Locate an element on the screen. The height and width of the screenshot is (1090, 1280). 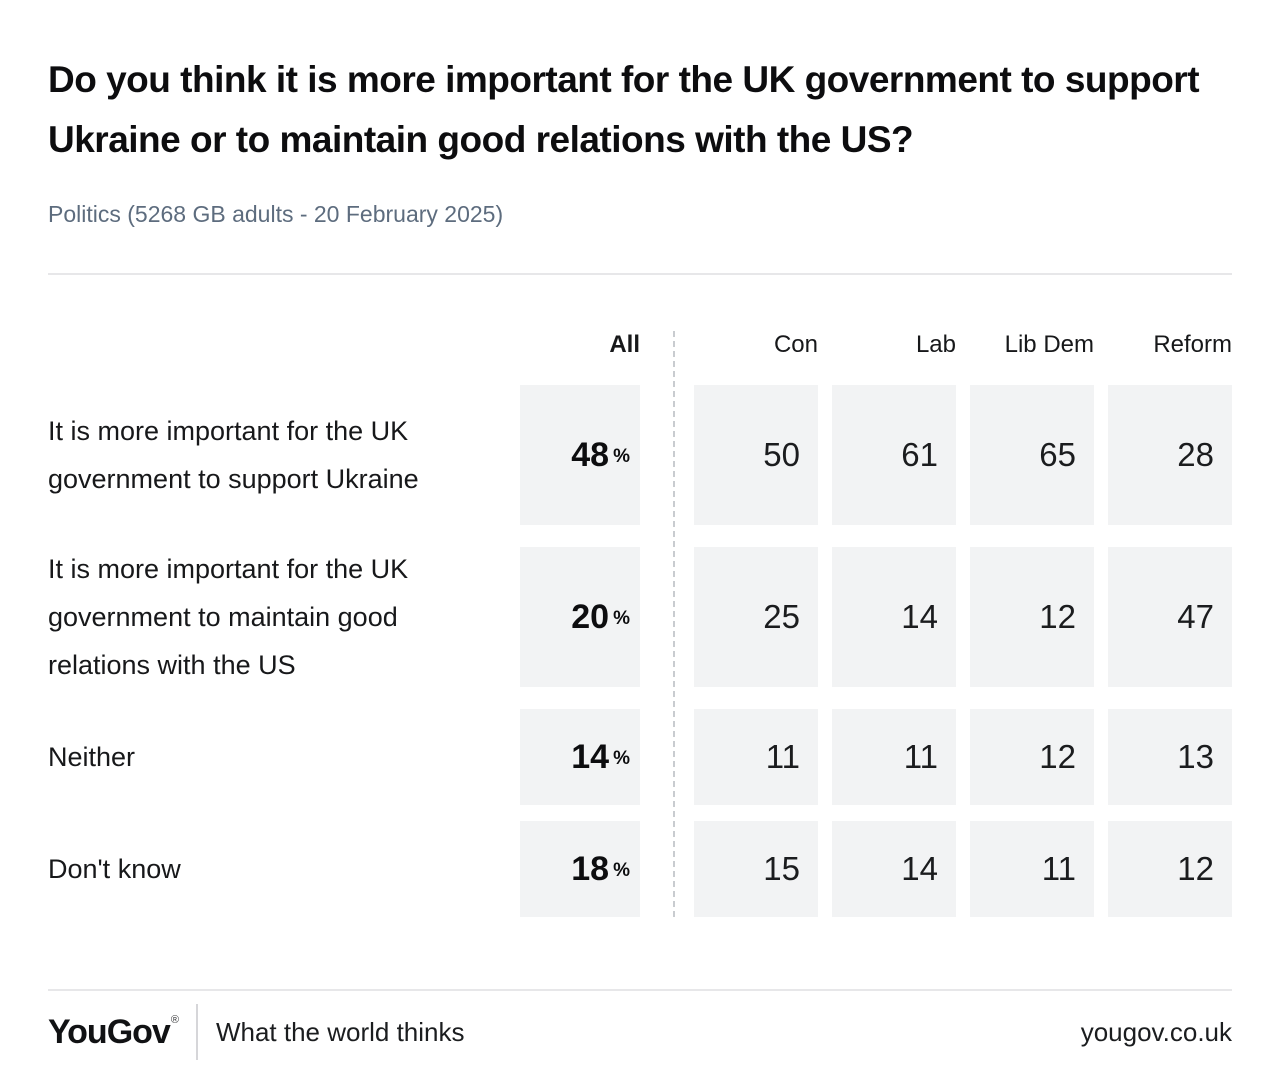
footer-website-link: yougov.co.uk is located at coordinates (1156, 1031).